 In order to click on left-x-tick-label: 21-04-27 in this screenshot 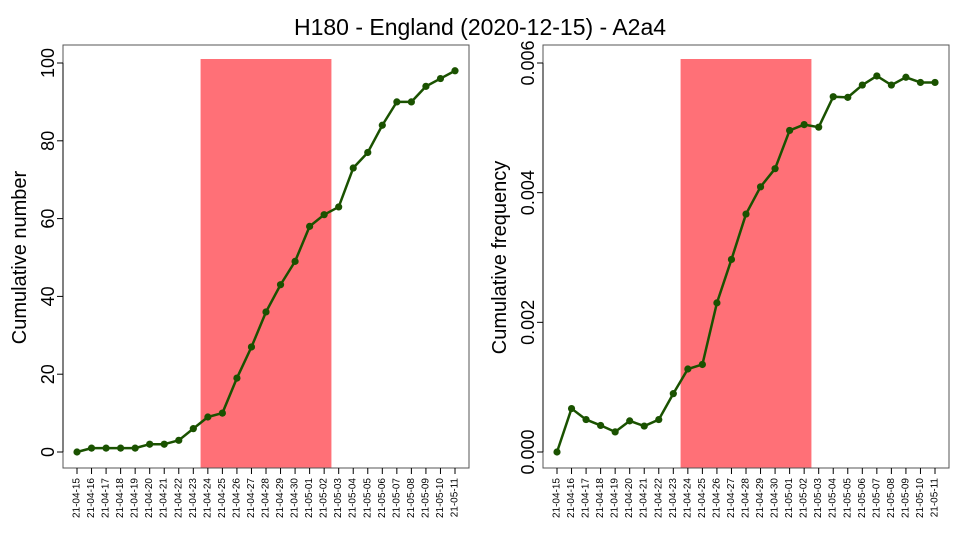, I will do `click(251, 498)`.